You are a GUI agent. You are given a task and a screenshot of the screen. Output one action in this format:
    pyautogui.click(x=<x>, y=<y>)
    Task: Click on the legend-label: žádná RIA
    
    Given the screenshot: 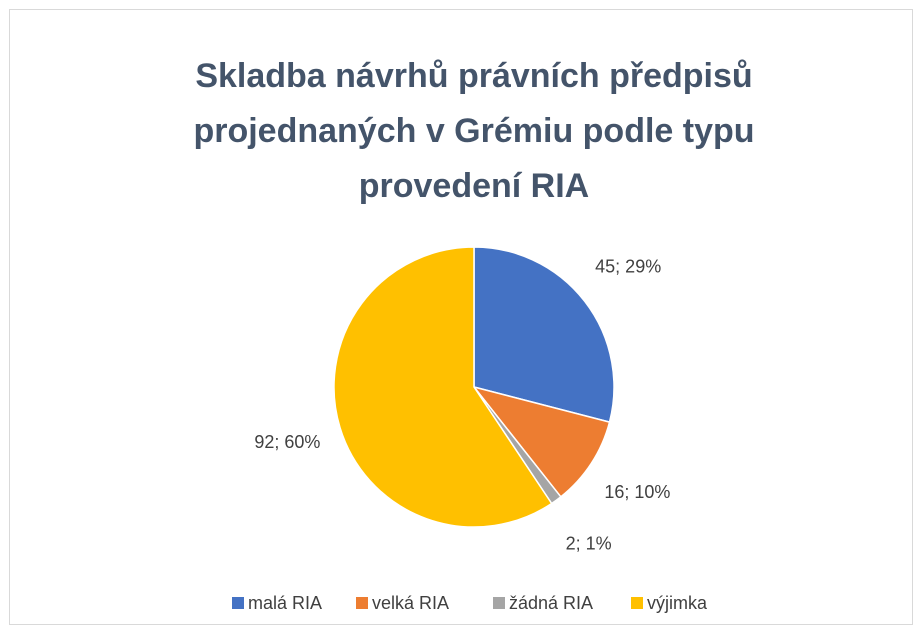 What is the action you would take?
    pyautogui.click(x=551, y=603)
    